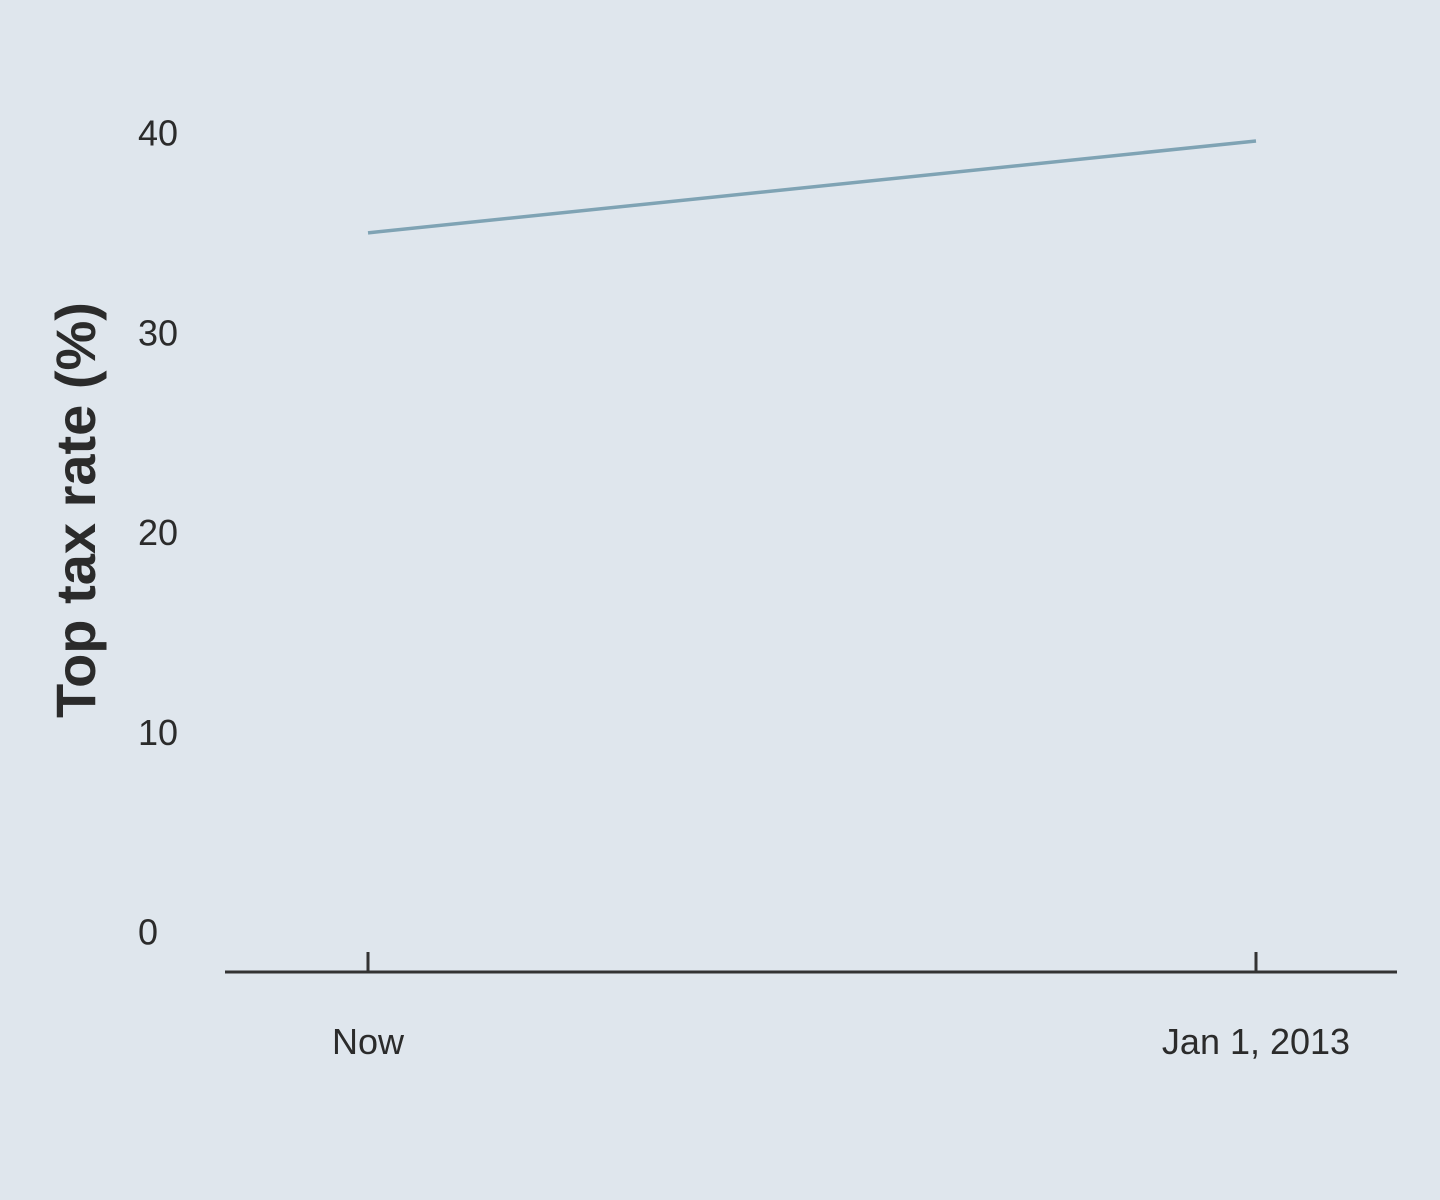 The height and width of the screenshot is (1200, 1440). I want to click on y-tick-label: 0, so click(148, 932).